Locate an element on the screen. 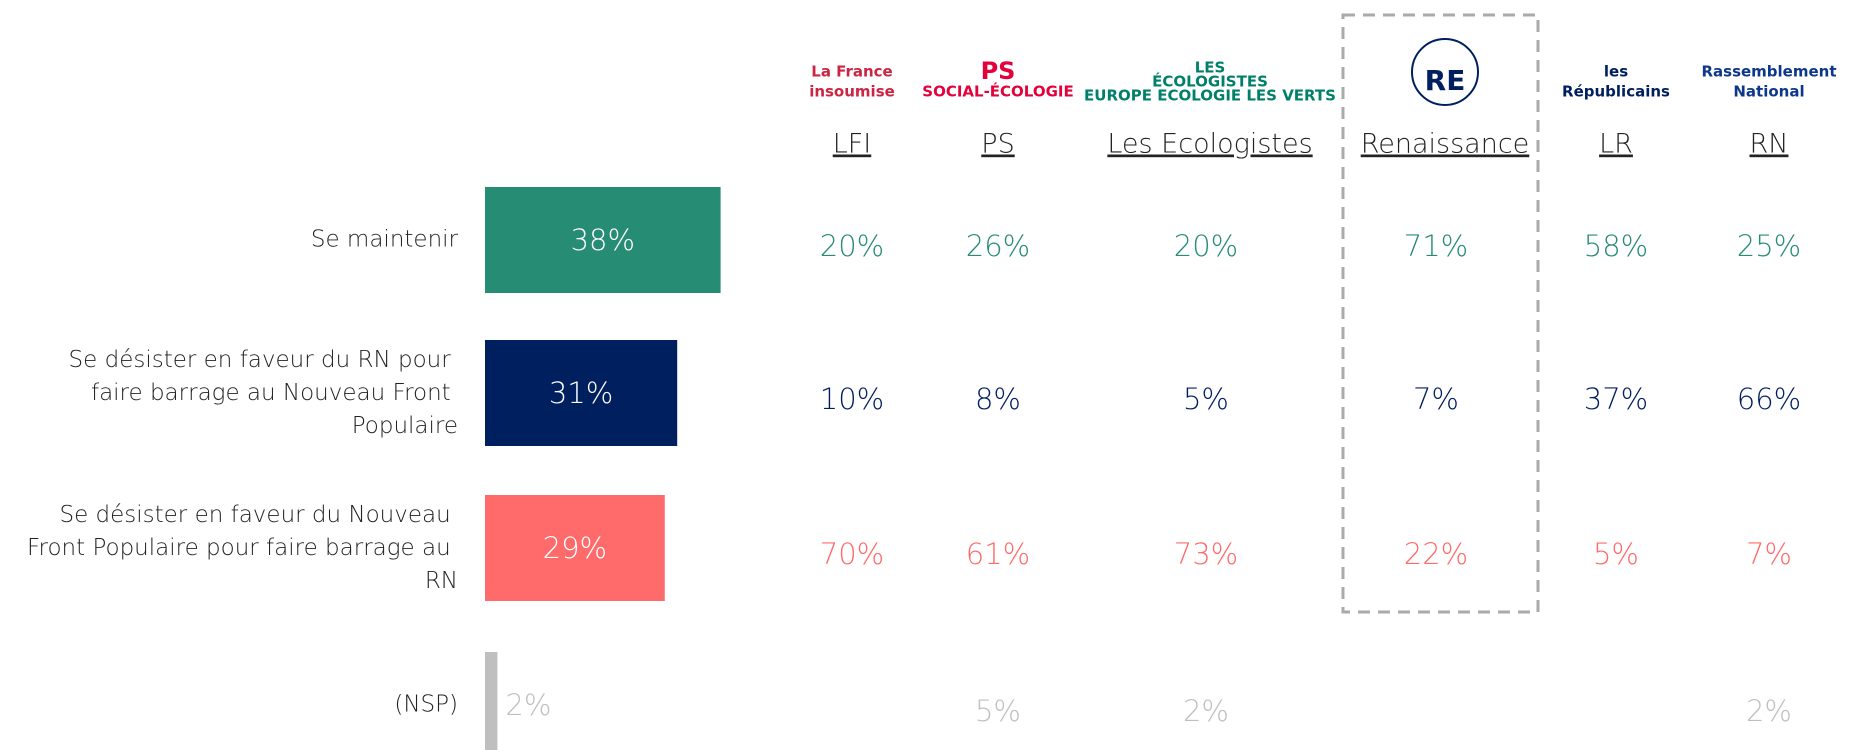 The image size is (1852, 750). logo-text: EUROPE ECOLOGIE LES VERTS is located at coordinates (1210, 96).